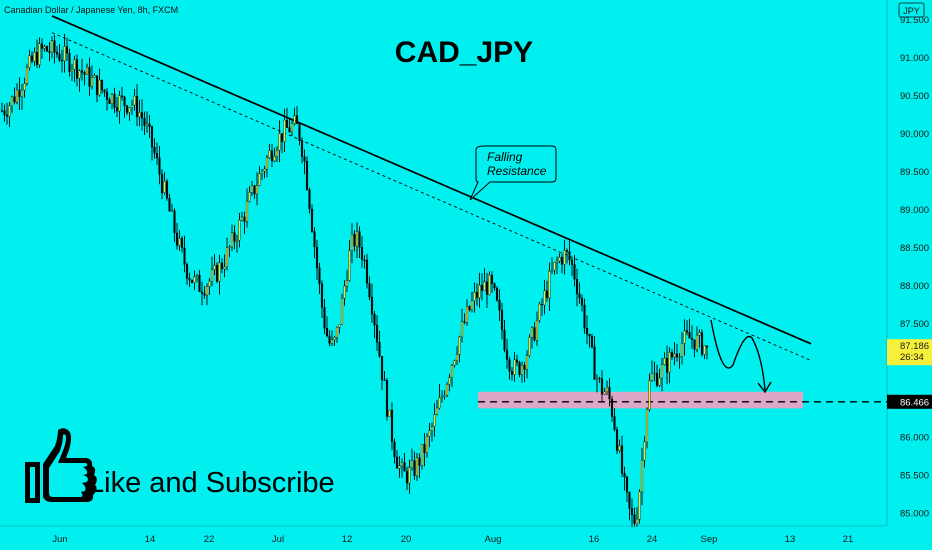  What do you see at coordinates (443, 535) in the screenshot?
I see `time-axis: Jun 14 22 Jul 12 20 Aug 16 24 Sep 13 21` at bounding box center [443, 535].